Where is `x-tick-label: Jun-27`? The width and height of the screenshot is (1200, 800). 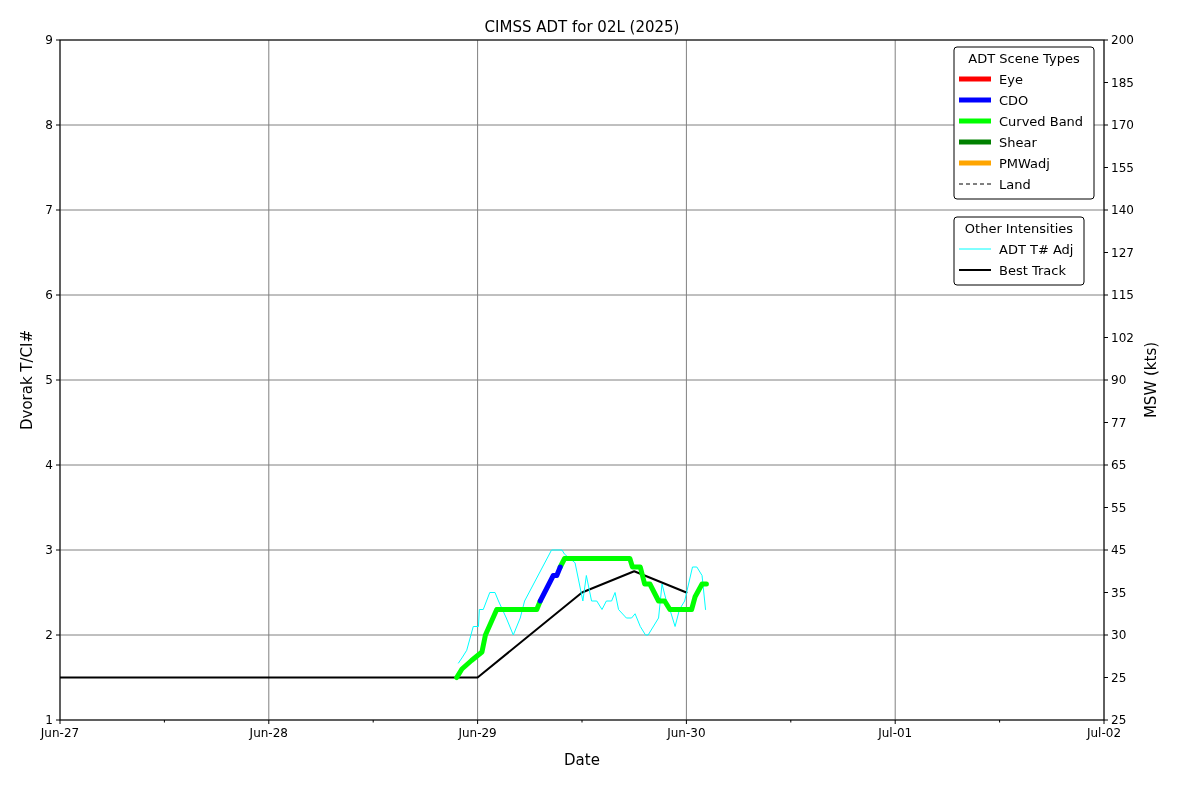 x-tick-label: Jun-27 is located at coordinates (59, 733).